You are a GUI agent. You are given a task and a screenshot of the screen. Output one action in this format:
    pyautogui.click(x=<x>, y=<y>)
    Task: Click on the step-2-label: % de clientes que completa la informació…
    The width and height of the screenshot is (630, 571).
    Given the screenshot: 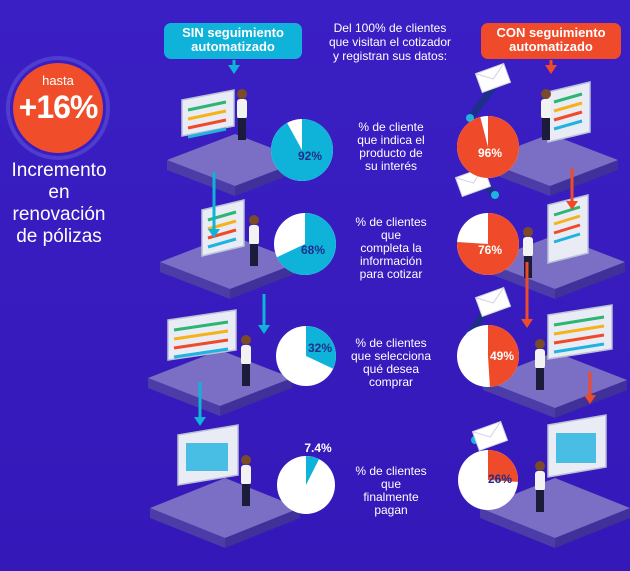 What is the action you would take?
    pyautogui.click(x=391, y=248)
    